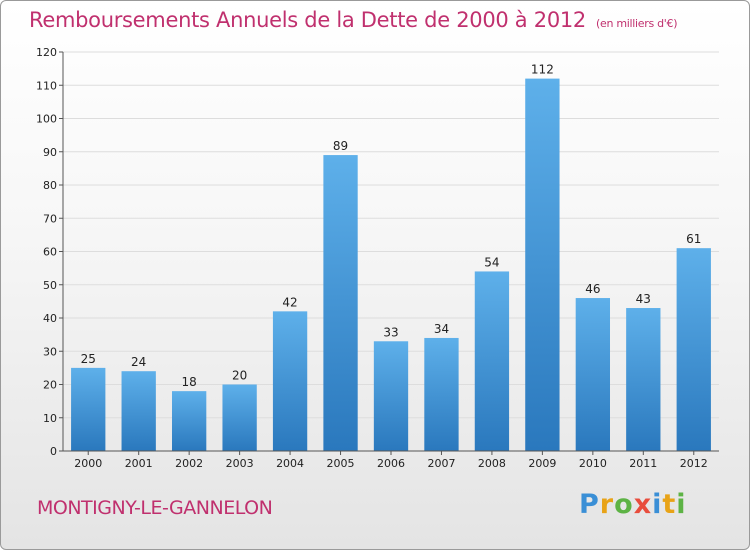  What do you see at coordinates (139, 463) in the screenshot?
I see `x-tick-label: 2001` at bounding box center [139, 463].